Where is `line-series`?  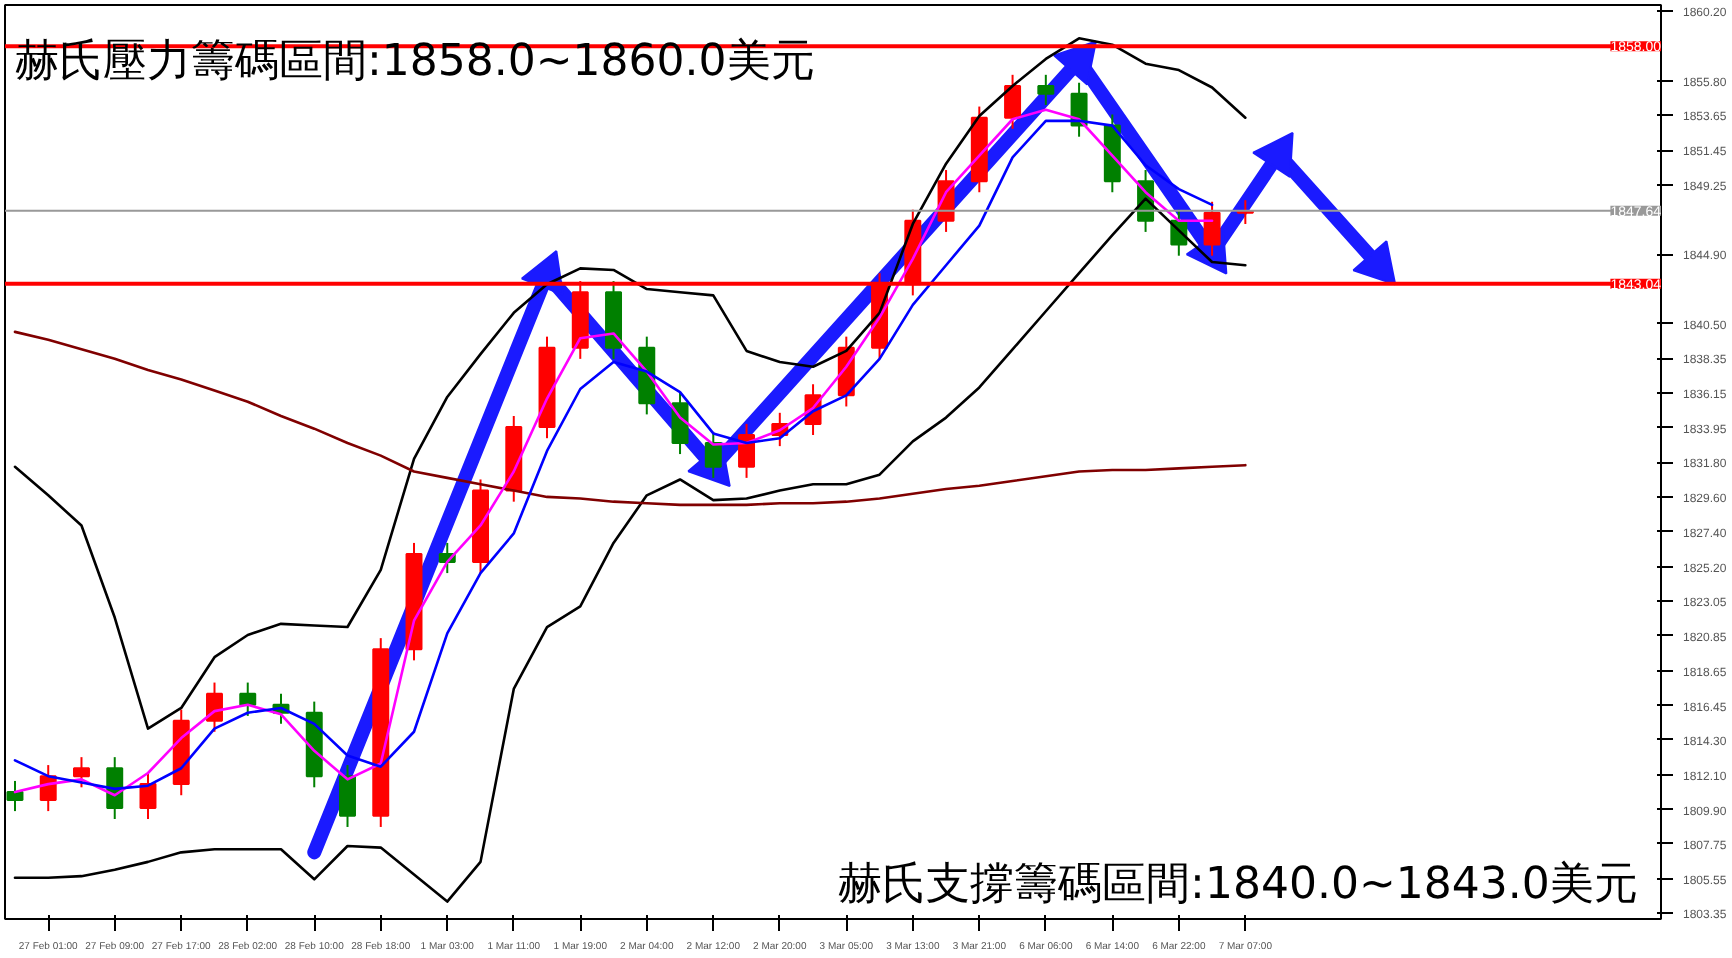
line-series is located at coordinates (630, 418).